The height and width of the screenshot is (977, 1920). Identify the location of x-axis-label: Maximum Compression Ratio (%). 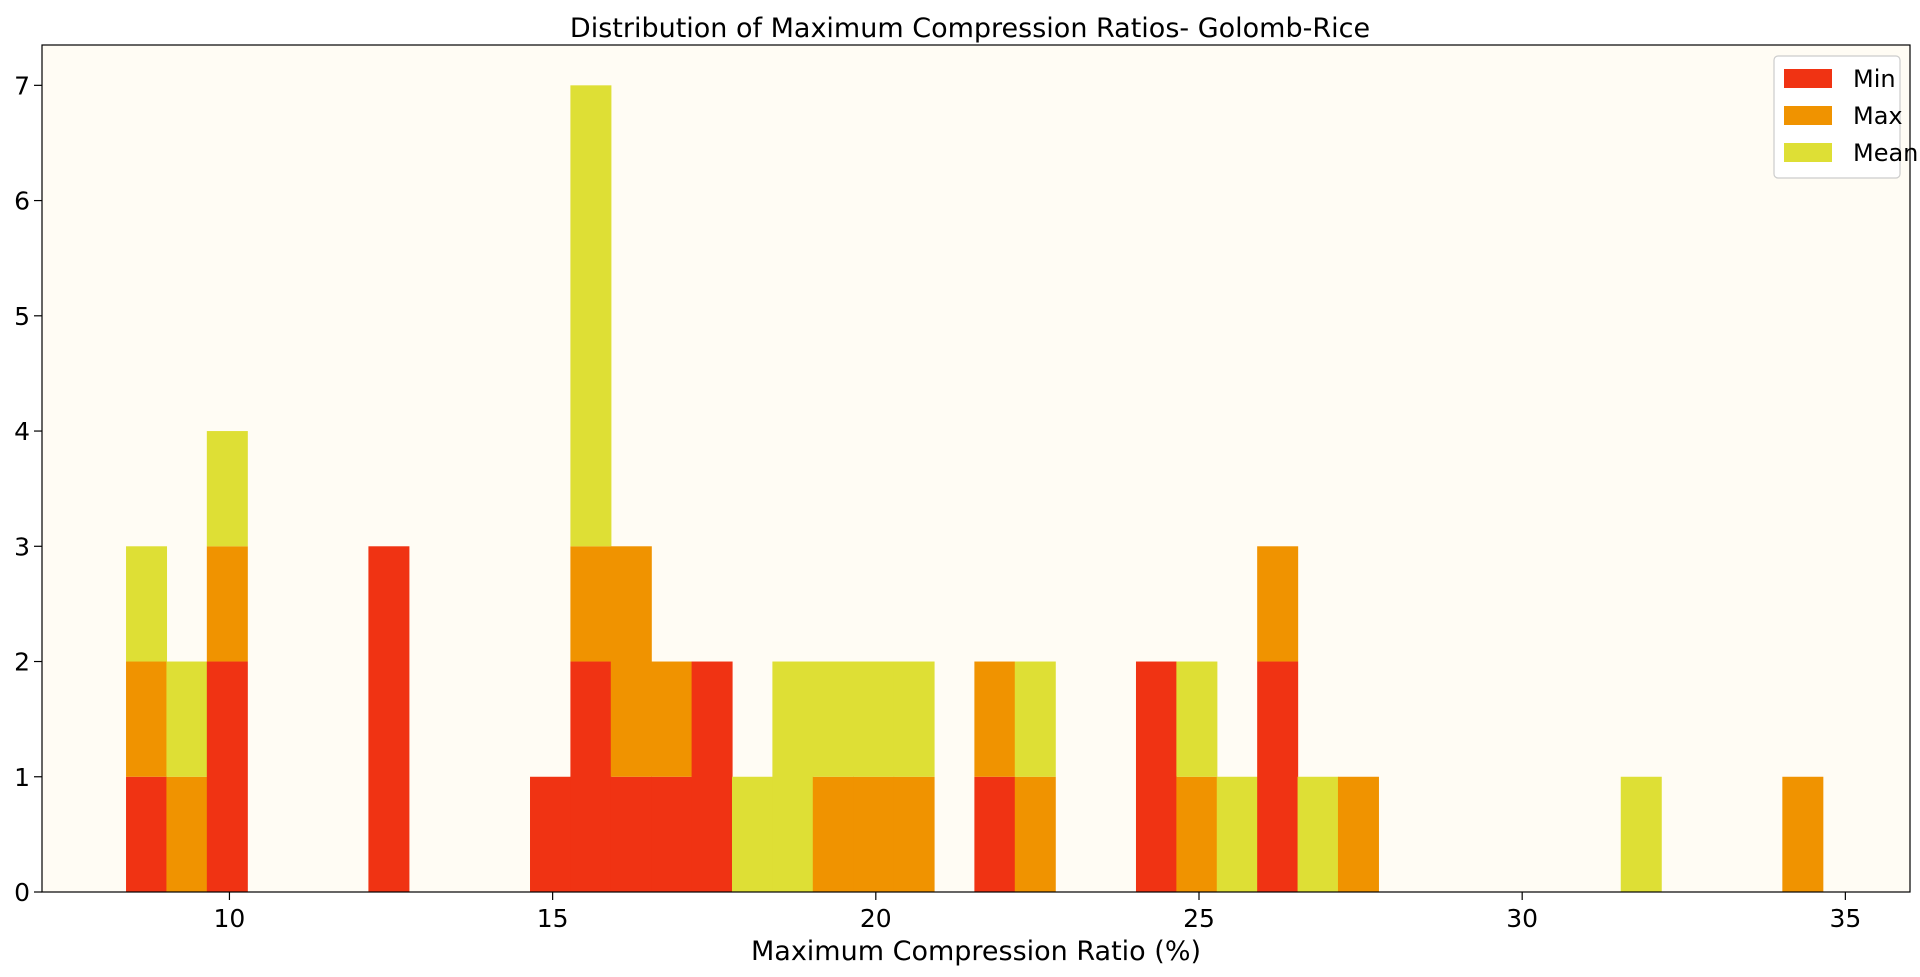
(976, 951).